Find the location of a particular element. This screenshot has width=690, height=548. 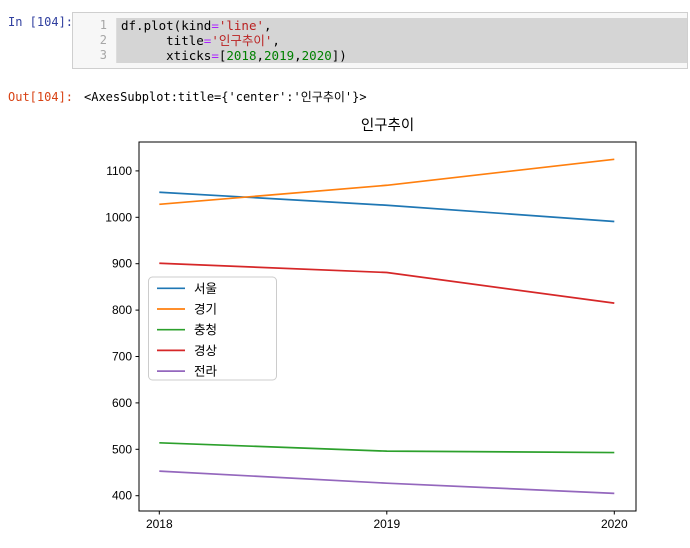

line-number: 2 is located at coordinates (103, 40).